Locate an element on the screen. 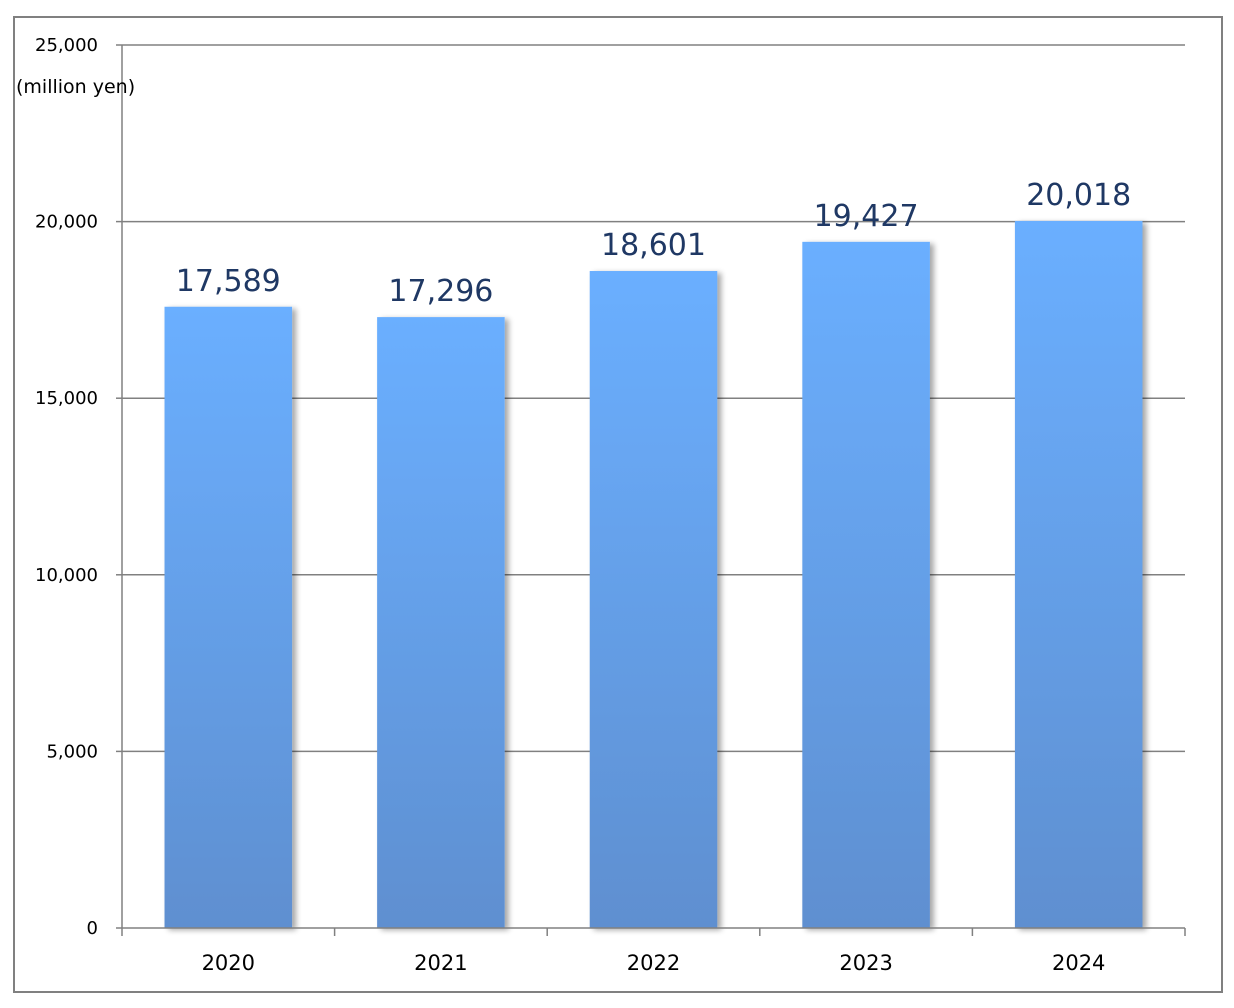 The height and width of the screenshot is (1008, 1234). data-label-2022: 18,601 is located at coordinates (653, 245).